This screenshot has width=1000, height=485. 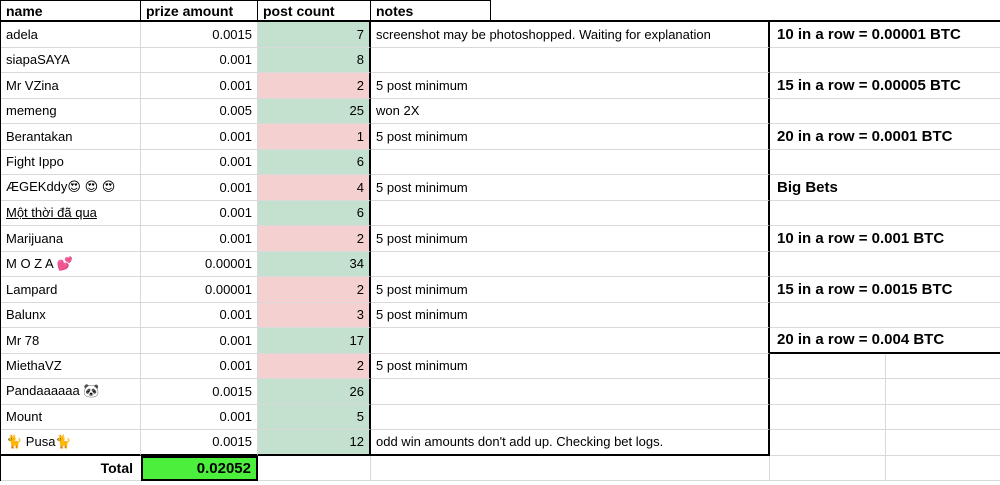 I want to click on post-count-cell: 3, so click(x=314, y=315).